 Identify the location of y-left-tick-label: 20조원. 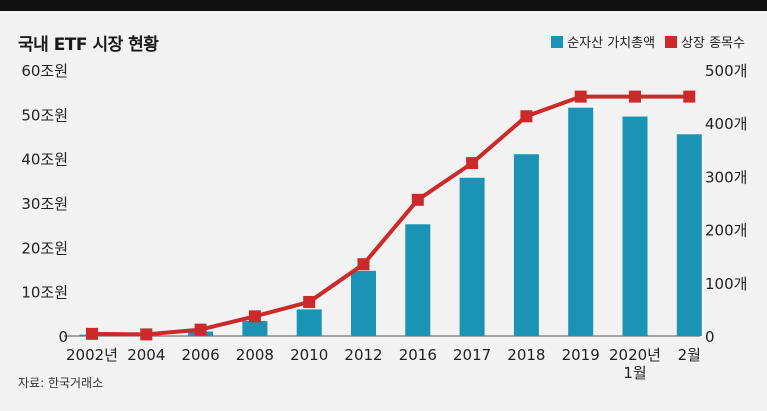
(44, 248).